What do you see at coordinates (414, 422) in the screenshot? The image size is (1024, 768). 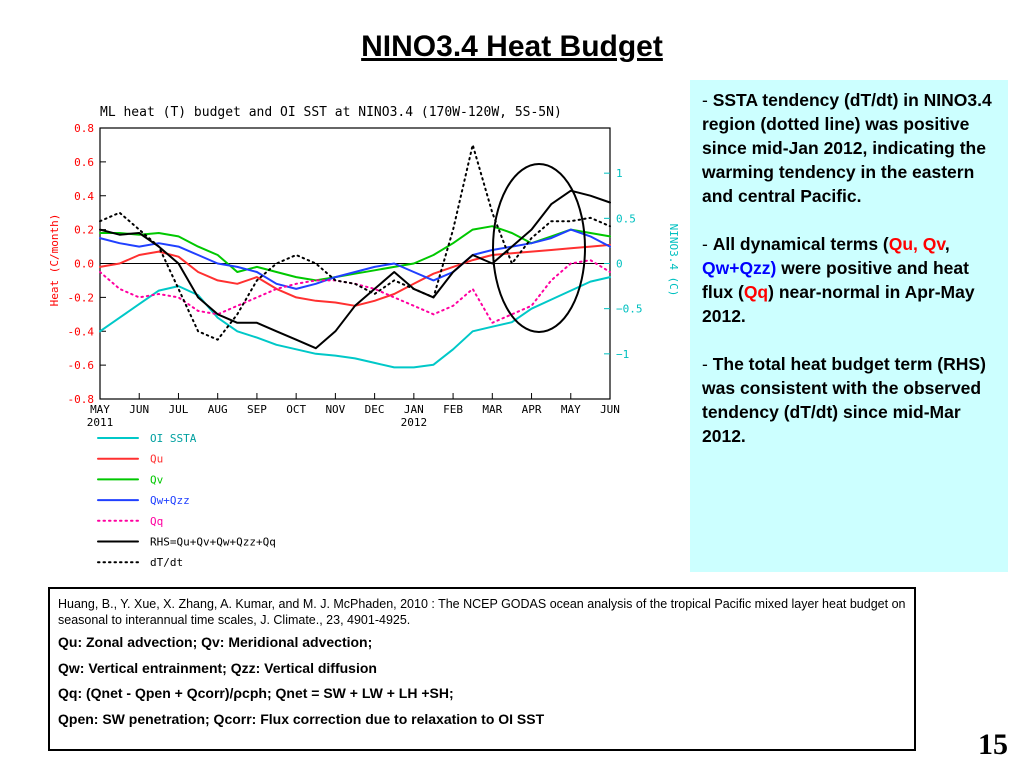 I see `x-year-label: 2012` at bounding box center [414, 422].